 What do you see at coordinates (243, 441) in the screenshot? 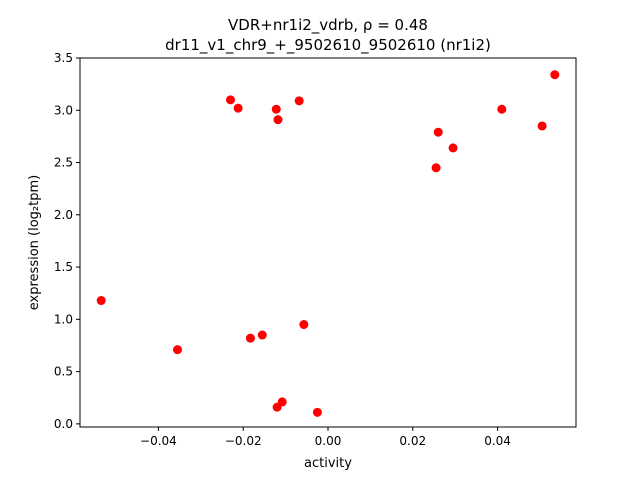
I see `x-tick-label: −0.02` at bounding box center [243, 441].